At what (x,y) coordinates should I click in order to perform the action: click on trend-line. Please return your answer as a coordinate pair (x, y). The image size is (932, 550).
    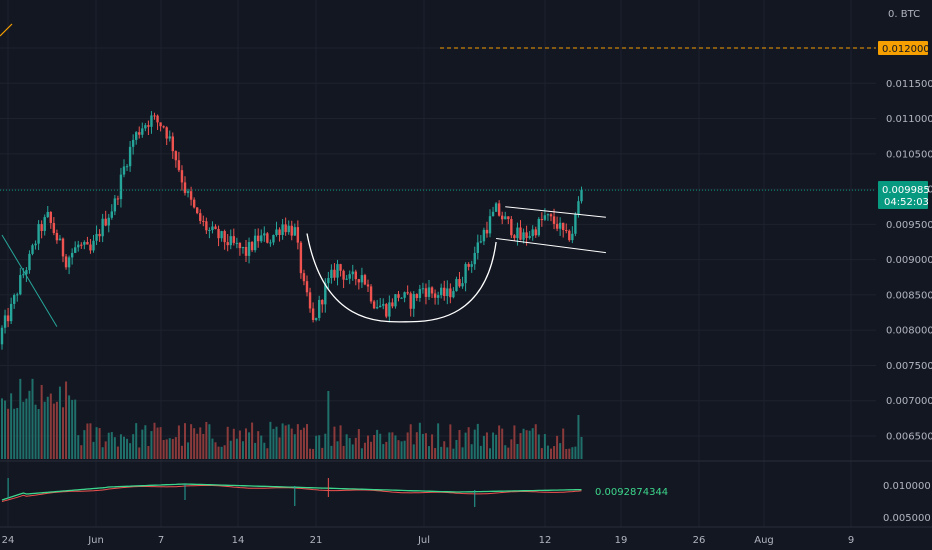
    Looking at the image, I should click on (29, 280).